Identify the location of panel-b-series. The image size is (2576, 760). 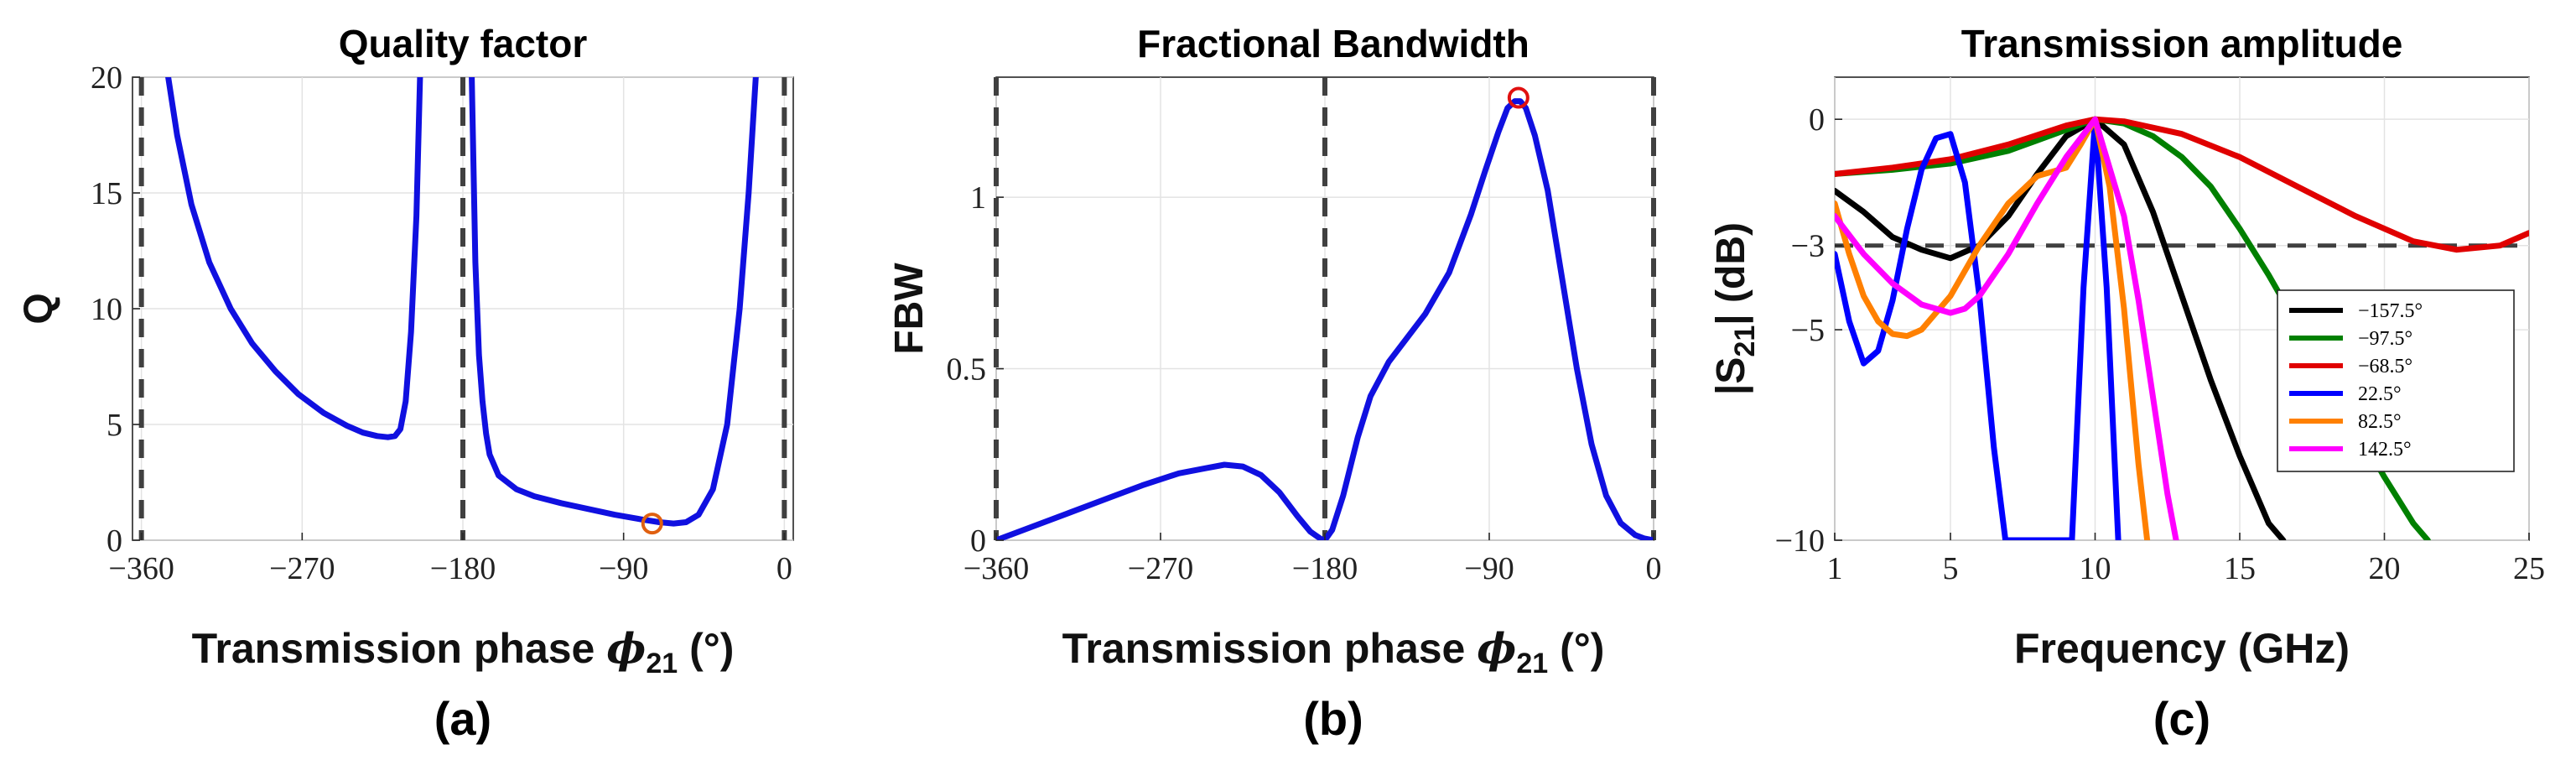
(1325, 319).